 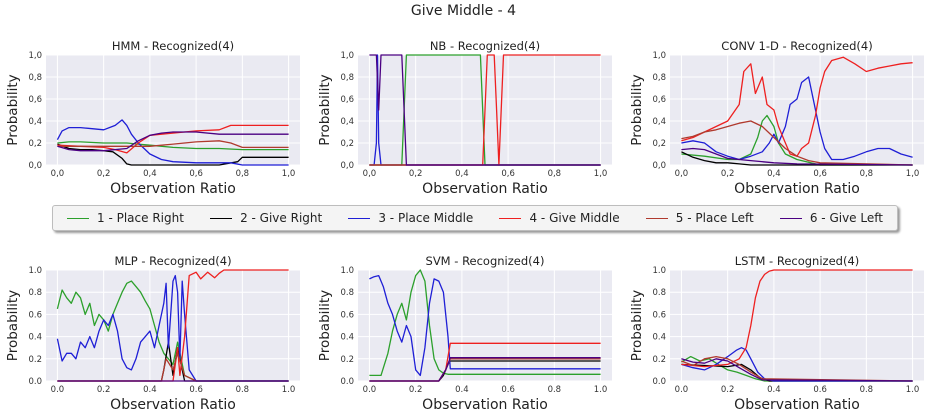 What do you see at coordinates (173, 46) in the screenshot?
I see `panel-title: HMM - Recognized(4)` at bounding box center [173, 46].